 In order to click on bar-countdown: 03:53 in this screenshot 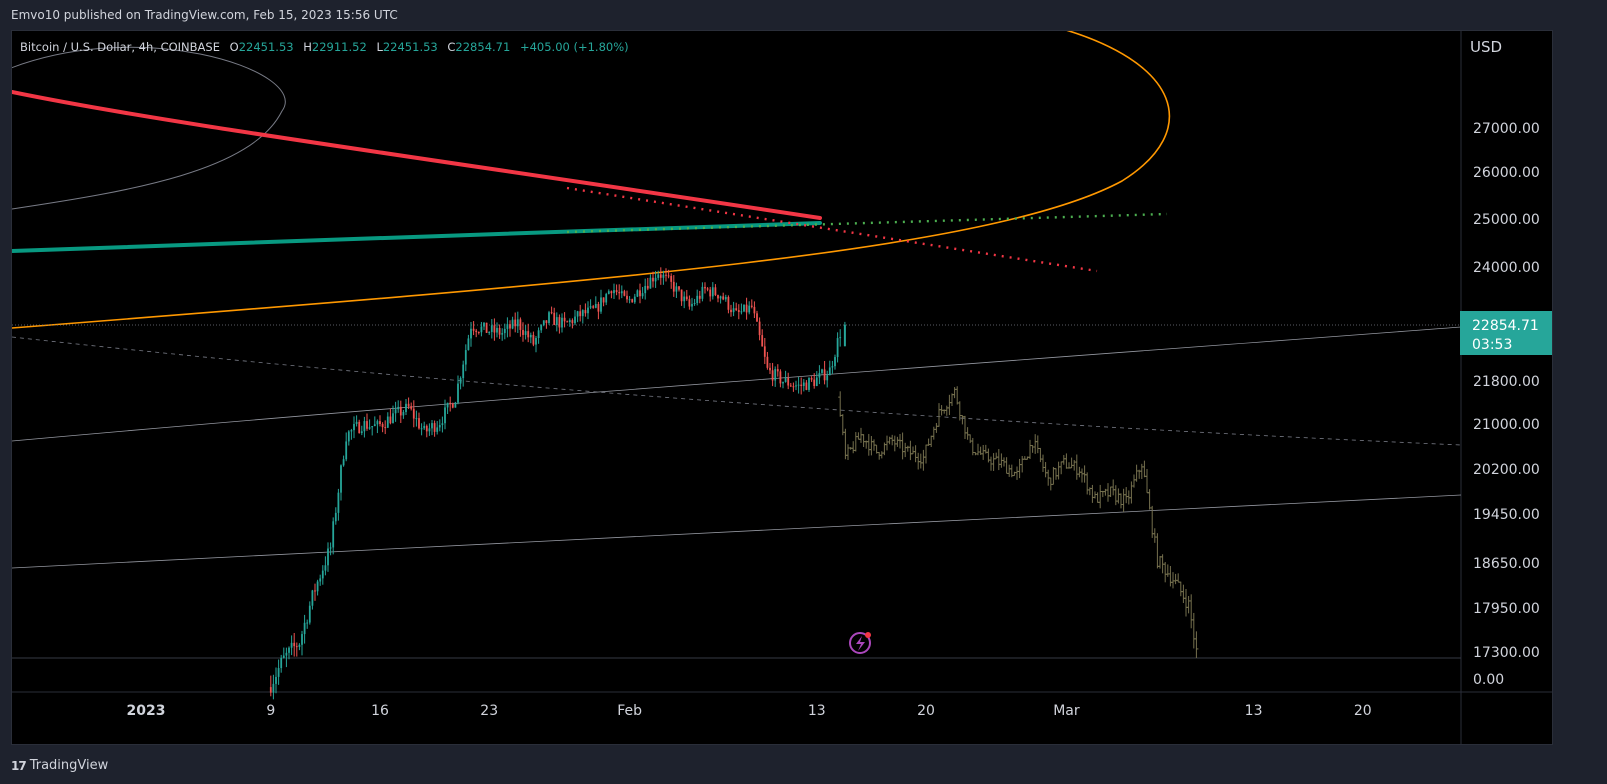, I will do `click(1492, 345)`.